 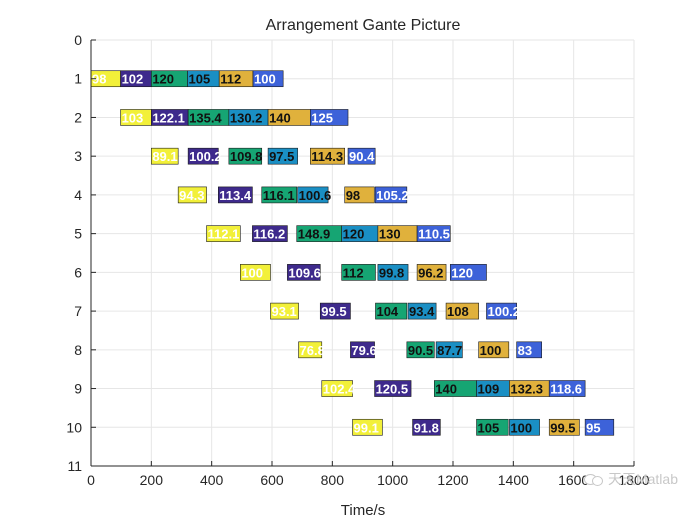 What do you see at coordinates (78, 234) in the screenshot?
I see `y-tick-label: 5` at bounding box center [78, 234].